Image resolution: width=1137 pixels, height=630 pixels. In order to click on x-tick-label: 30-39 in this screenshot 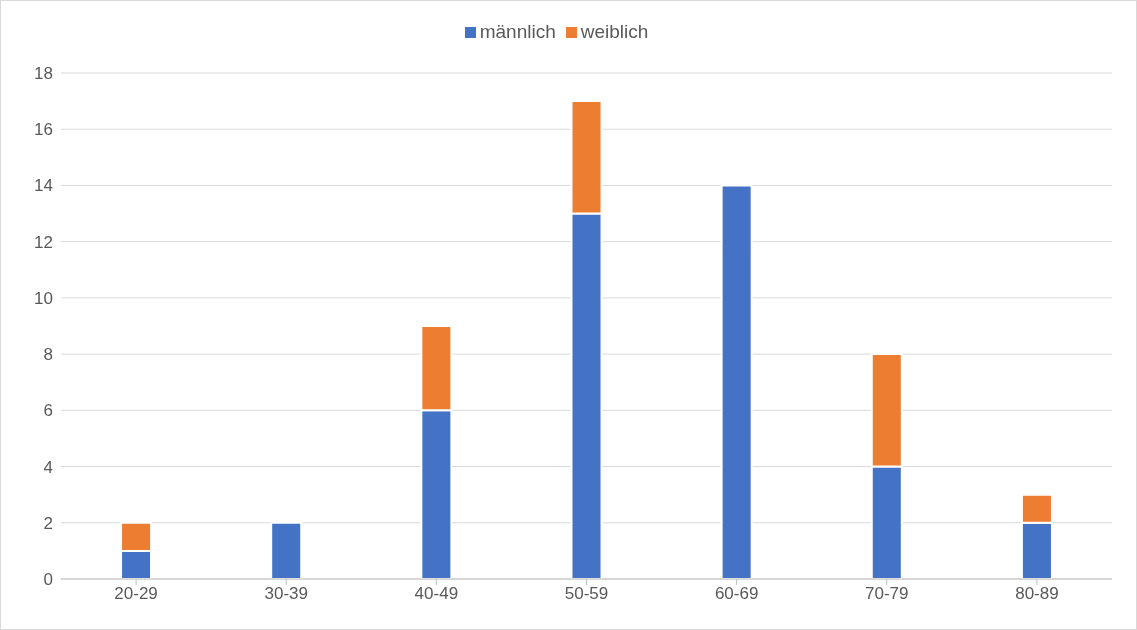, I will do `click(286, 594)`.